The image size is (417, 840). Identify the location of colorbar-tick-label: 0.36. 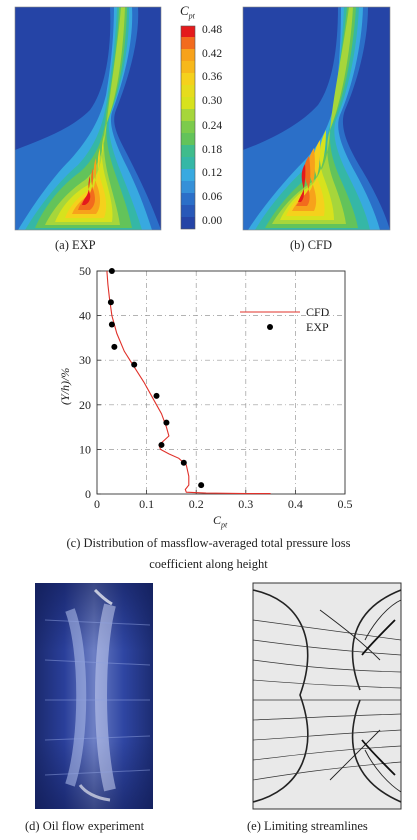
(212, 77).